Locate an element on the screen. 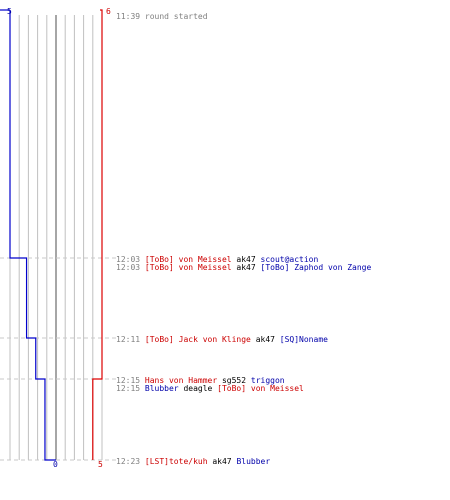 The width and height of the screenshot is (450, 500). red-team-end-count: 5 is located at coordinates (100, 464).